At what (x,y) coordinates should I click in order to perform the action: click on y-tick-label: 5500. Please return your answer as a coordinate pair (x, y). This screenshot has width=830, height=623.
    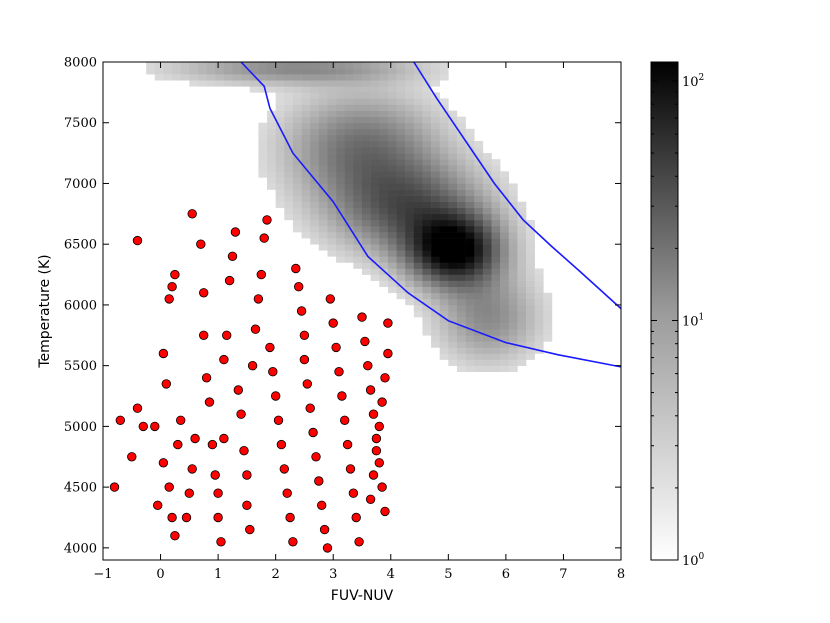
    Looking at the image, I should click on (80, 366).